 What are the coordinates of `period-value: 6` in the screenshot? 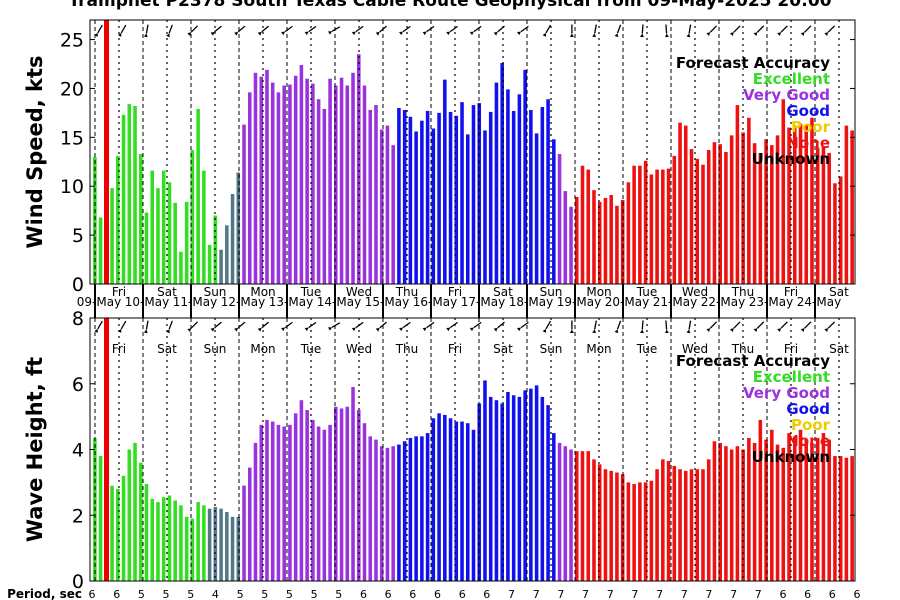 It's located at (486, 594).